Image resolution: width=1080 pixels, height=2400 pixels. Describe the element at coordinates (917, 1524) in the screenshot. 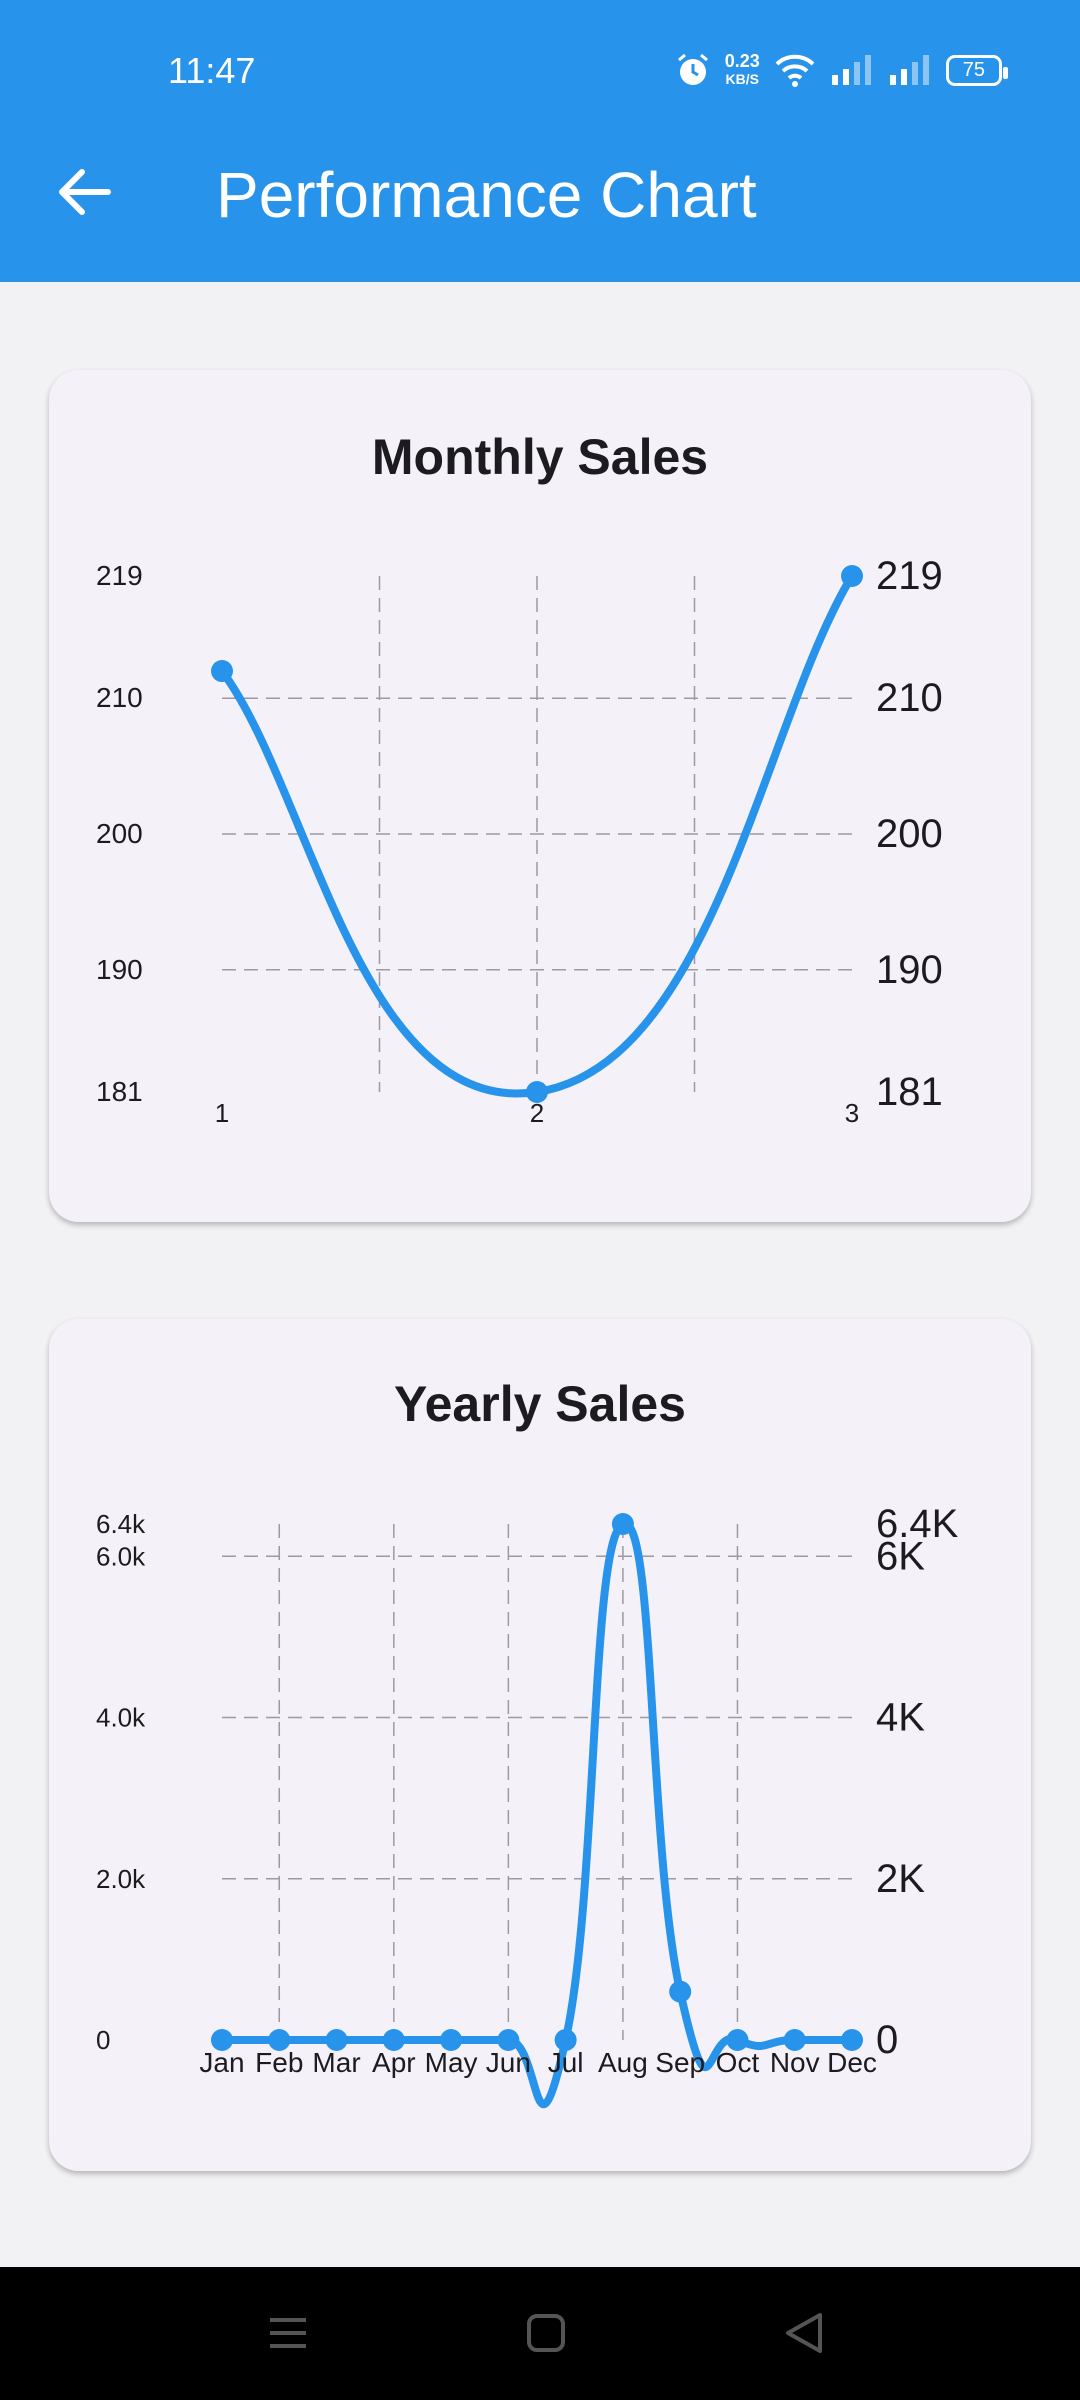

I see `y-tick-label-right: 6.4K` at that location.